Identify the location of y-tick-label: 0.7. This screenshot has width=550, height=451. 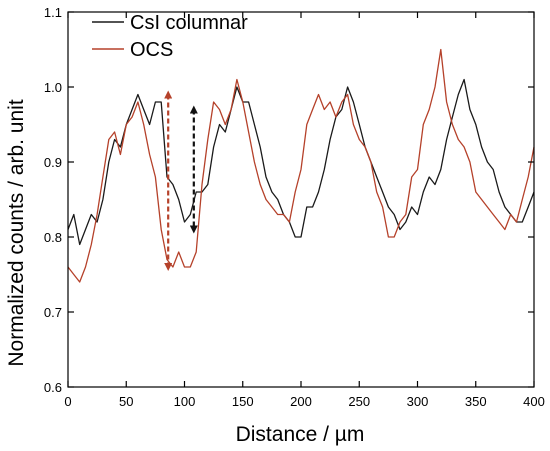
(53, 312).